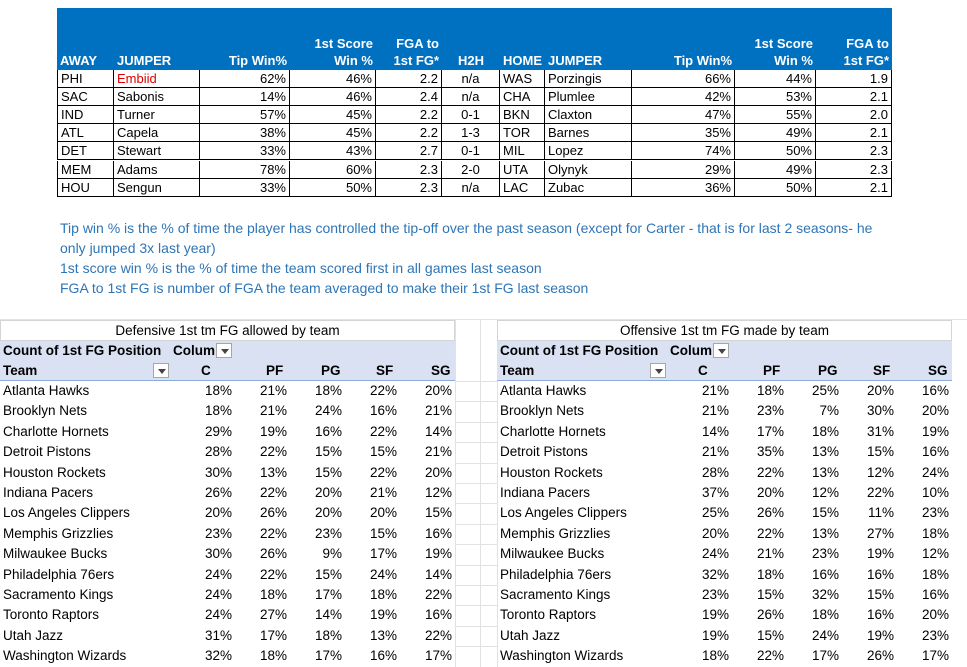  Describe the element at coordinates (438, 533) in the screenshot. I see `pivot-value: 16%` at that location.